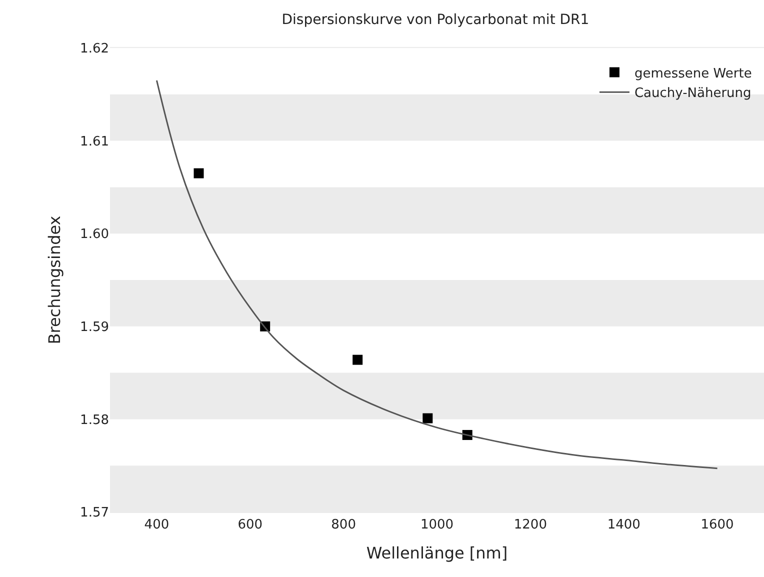  Describe the element at coordinates (94, 142) in the screenshot. I see `y-tick-label: 1.61` at that location.